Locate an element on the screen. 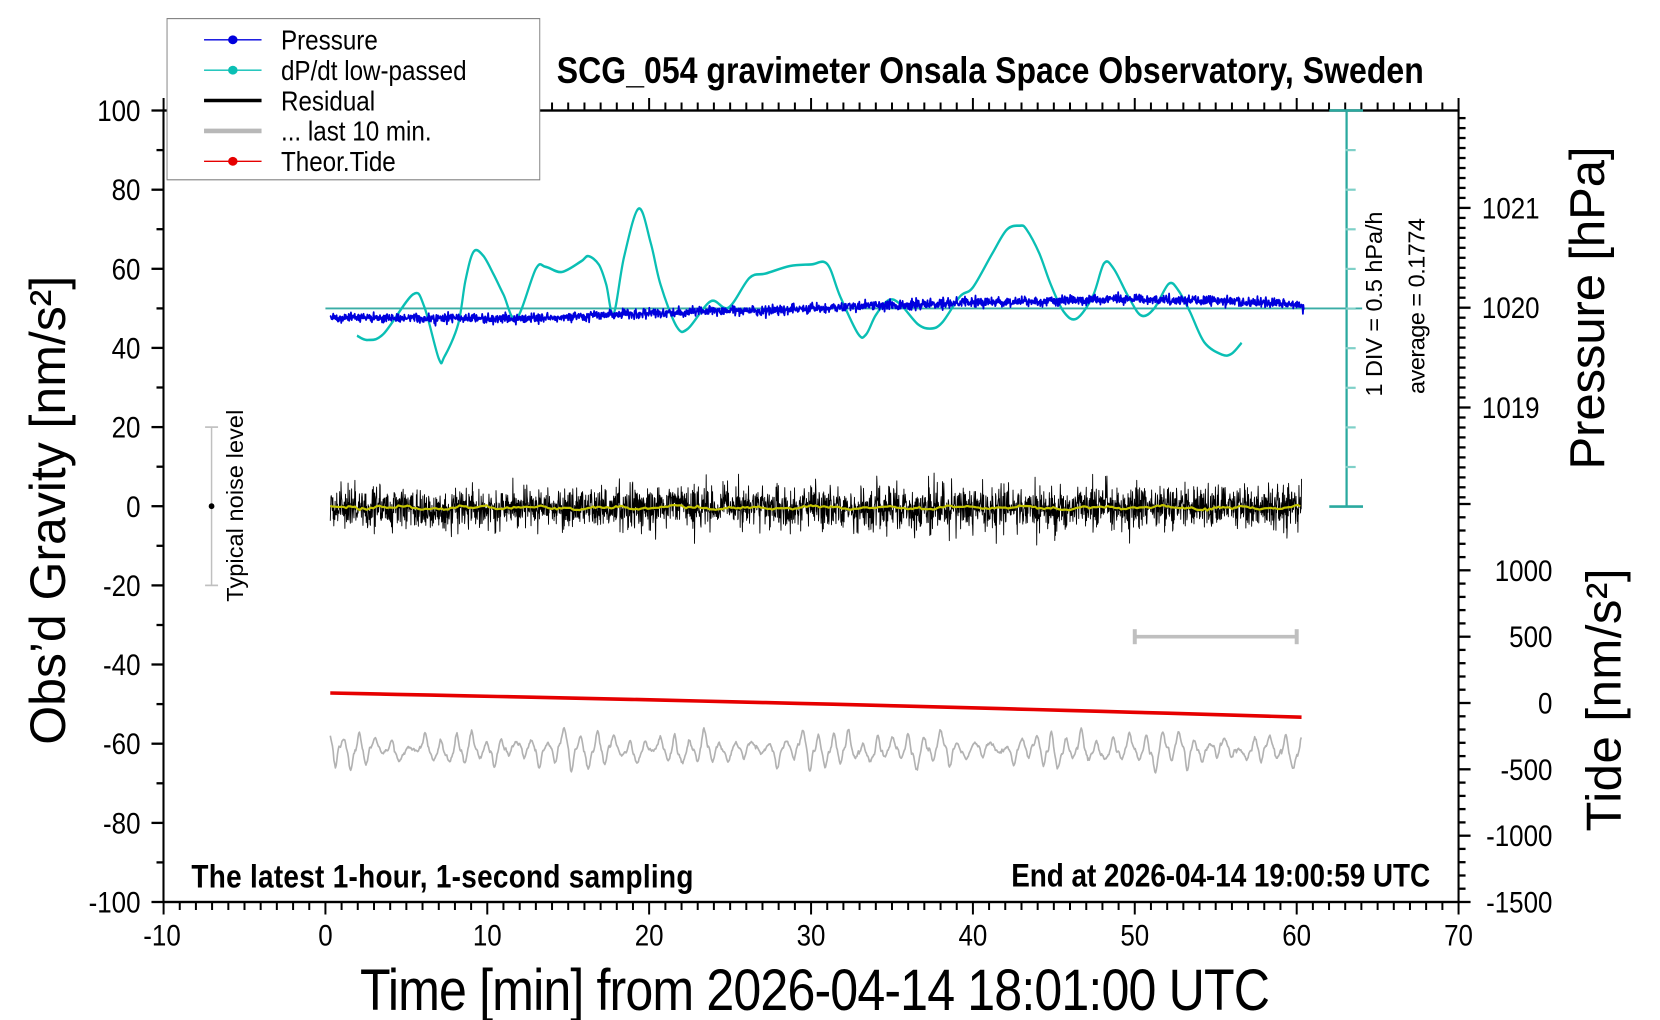  svg-text: Tide [nm/s²] is located at coordinates (1605, 700).